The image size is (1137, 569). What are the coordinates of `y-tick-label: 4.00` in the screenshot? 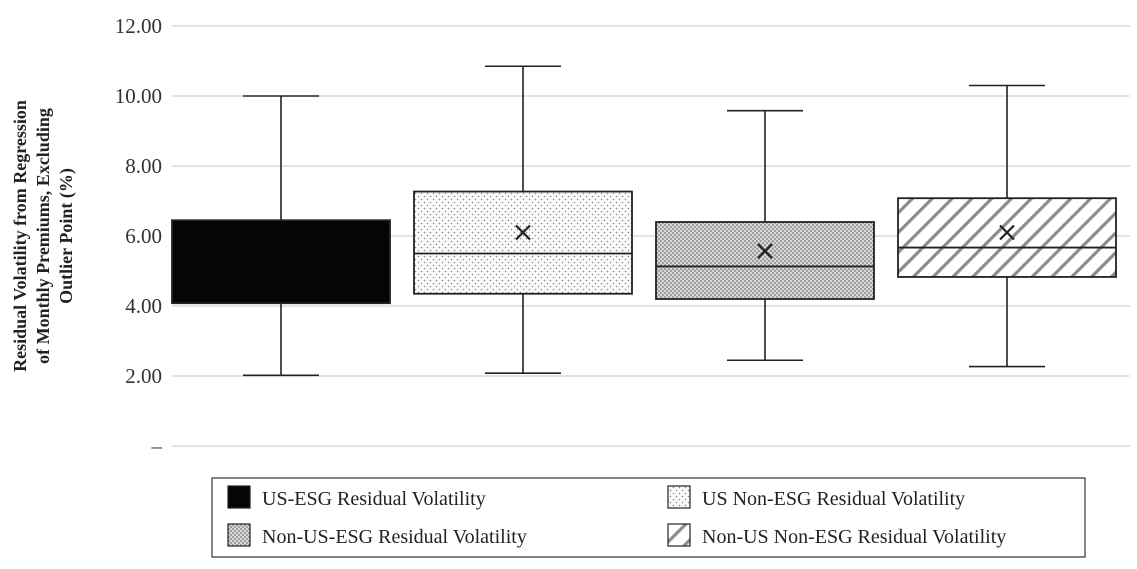 It's located at (143, 306).